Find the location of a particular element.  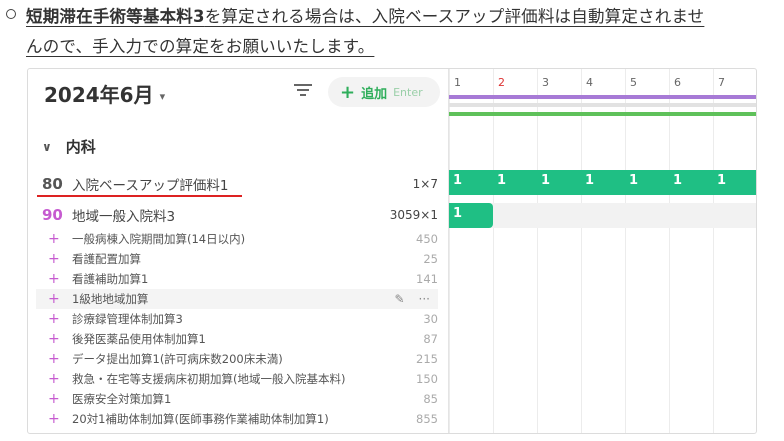

sub-item-value: 150 is located at coordinates (427, 379).